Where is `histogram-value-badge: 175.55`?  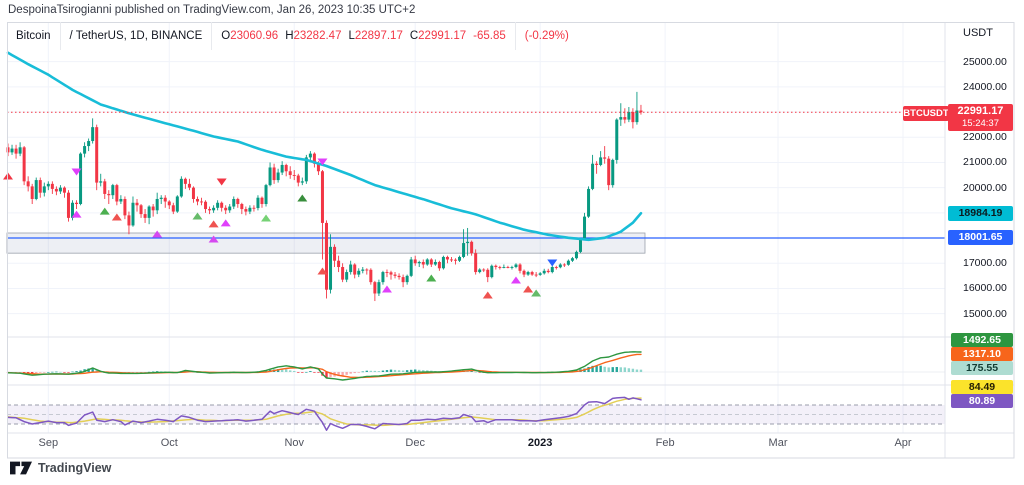 histogram-value-badge: 175.55 is located at coordinates (982, 368).